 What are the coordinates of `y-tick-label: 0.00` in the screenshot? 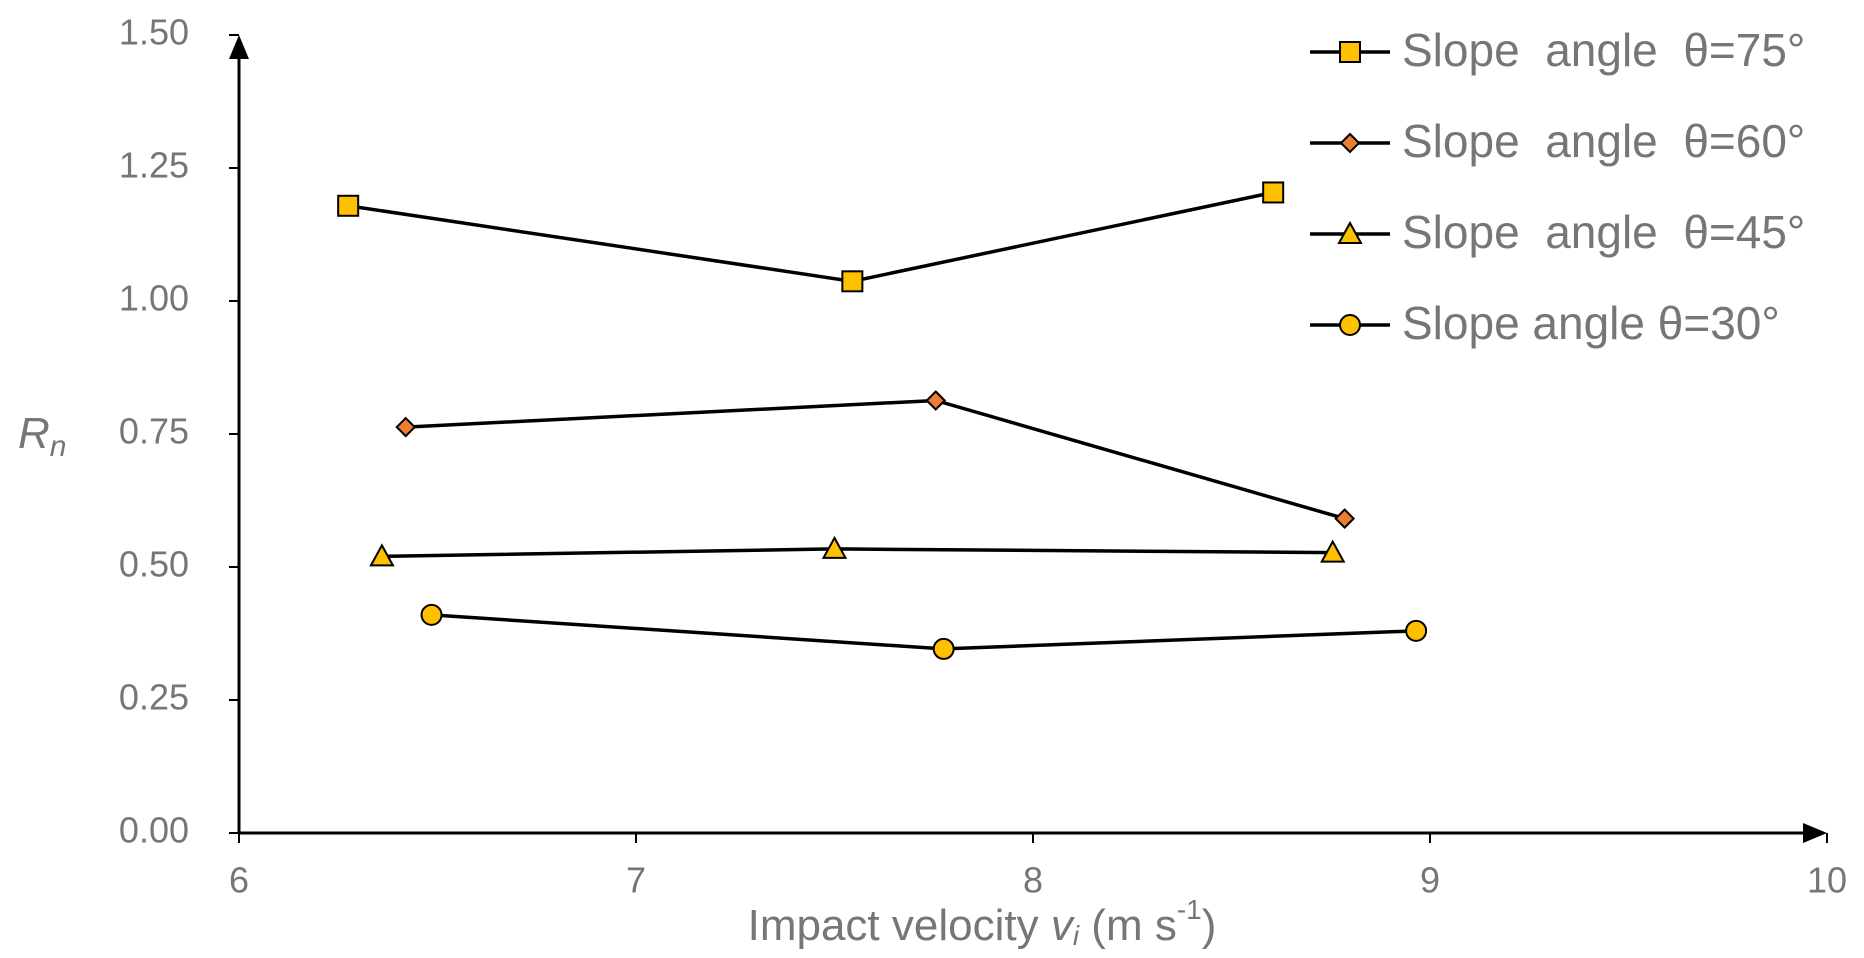 It's located at (154, 830).